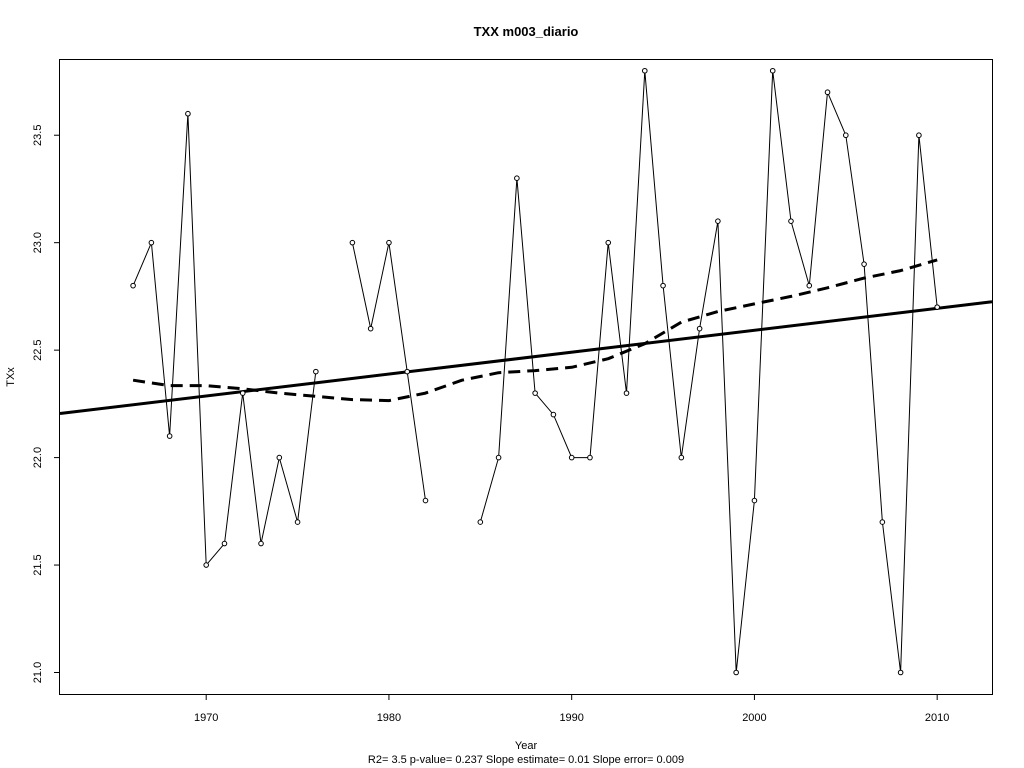 This screenshot has width=1024, height=768. I want to click on x-axis: 1970 1980 1990 2000 2010, so click(571, 709).